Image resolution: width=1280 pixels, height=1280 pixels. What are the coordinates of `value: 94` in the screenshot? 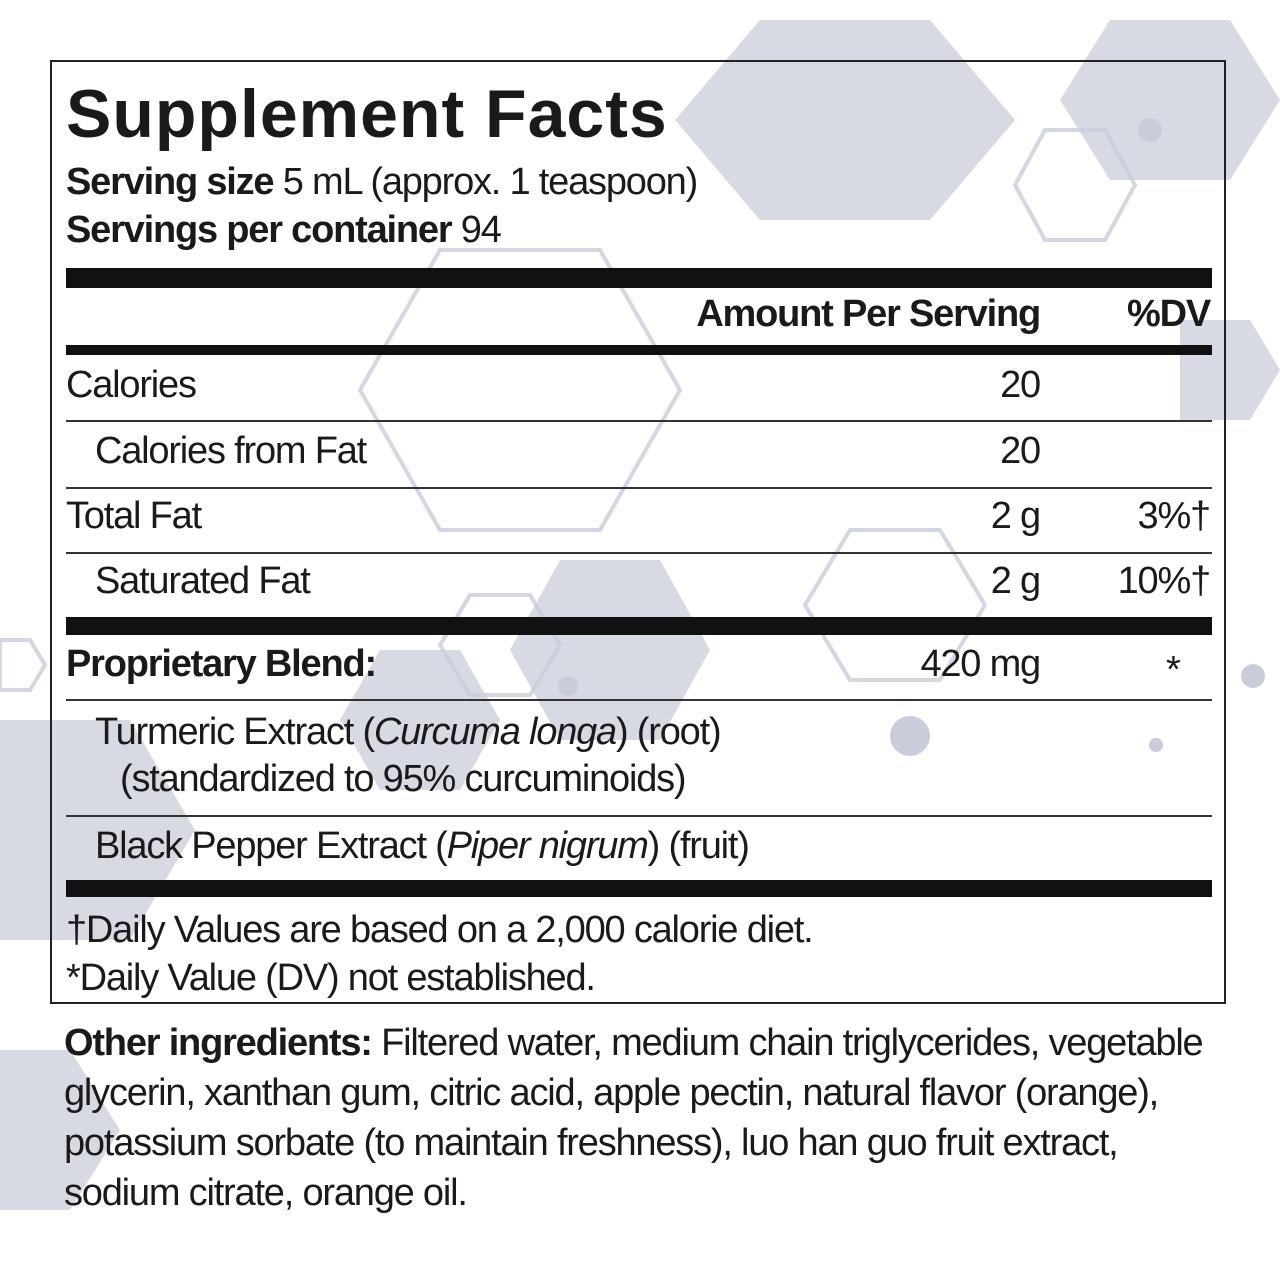 It's located at (481, 230).